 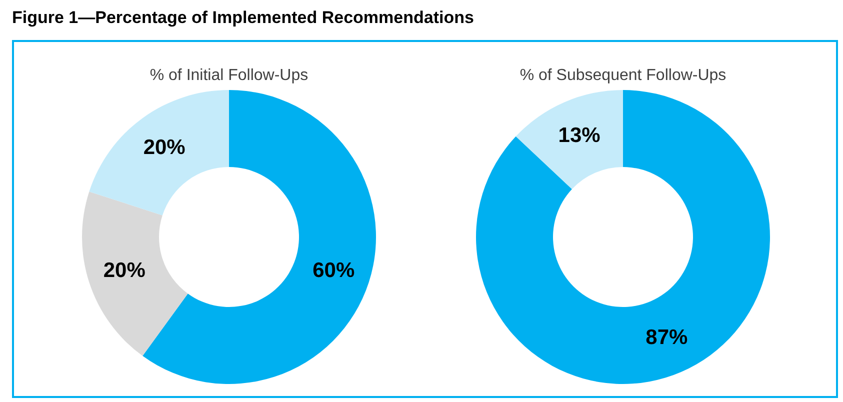 What do you see at coordinates (243, 18) in the screenshot?
I see `caption: Figure 1—Percentage of Implemented Recommendations` at bounding box center [243, 18].